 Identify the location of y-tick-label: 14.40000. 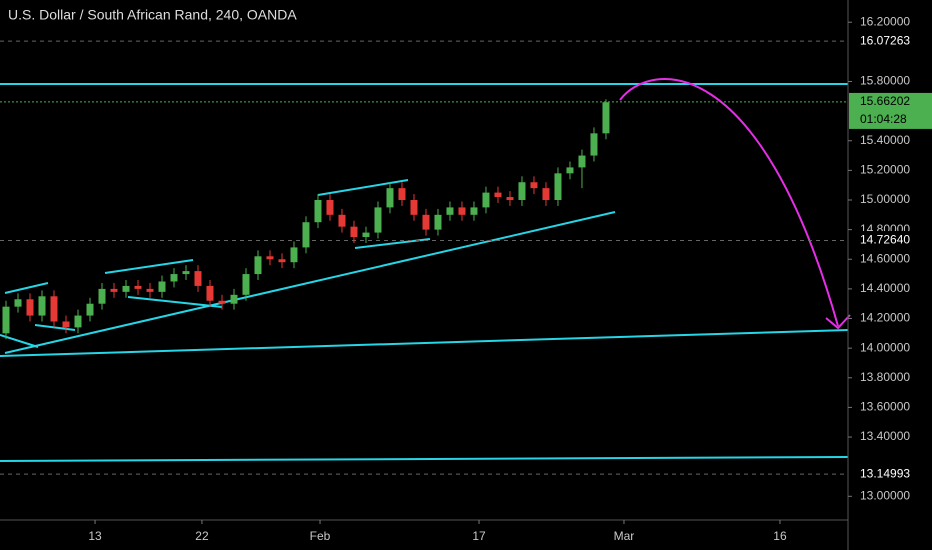
(885, 288).